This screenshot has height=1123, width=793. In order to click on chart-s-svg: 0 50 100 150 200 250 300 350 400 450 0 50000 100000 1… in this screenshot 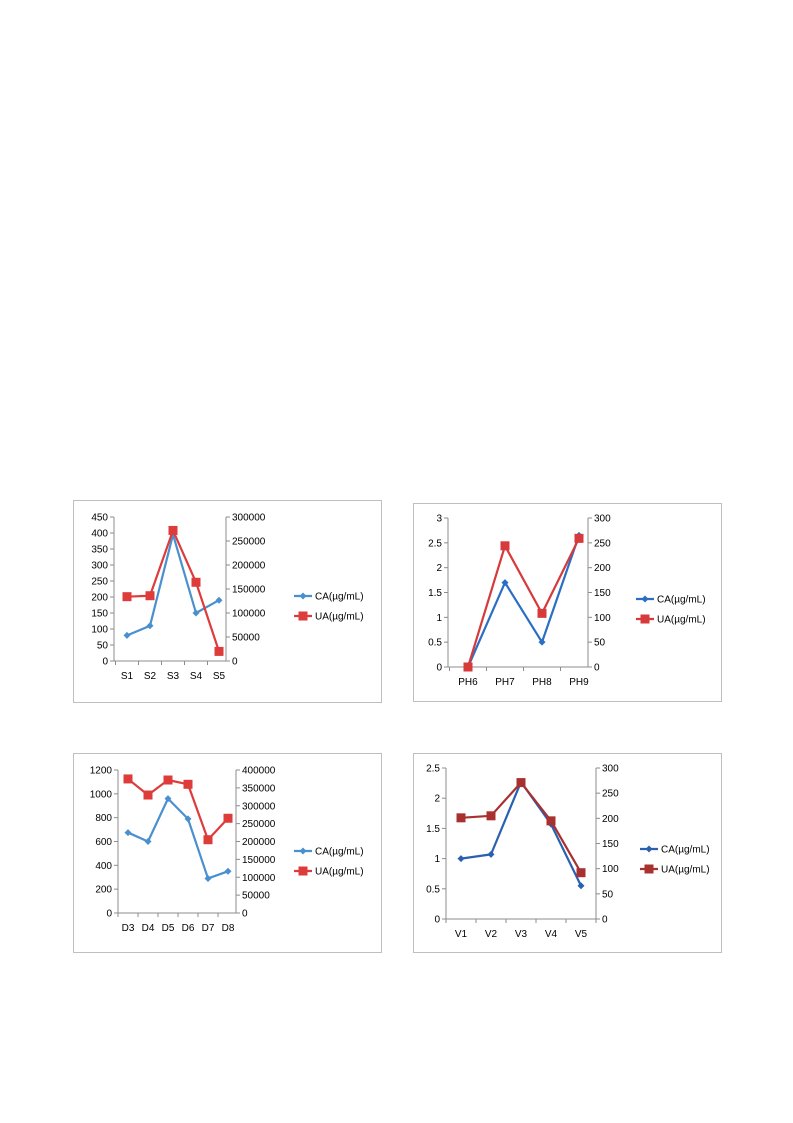, I will do `click(227, 598)`.